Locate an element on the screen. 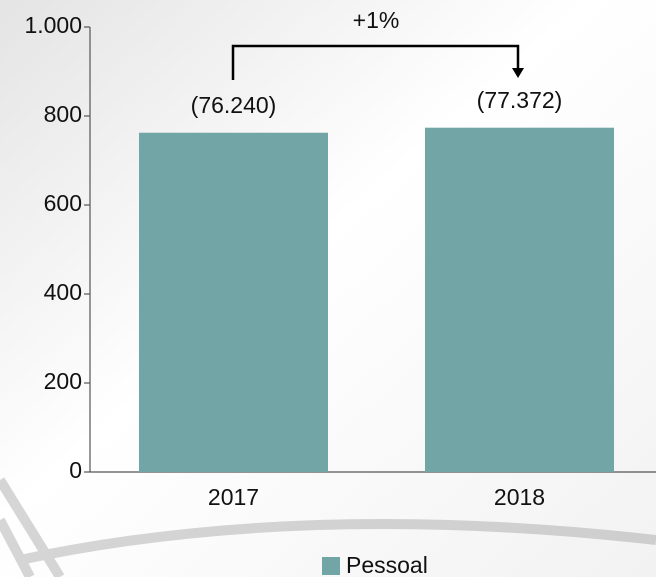  value-label: (76.240) is located at coordinates (234, 105).